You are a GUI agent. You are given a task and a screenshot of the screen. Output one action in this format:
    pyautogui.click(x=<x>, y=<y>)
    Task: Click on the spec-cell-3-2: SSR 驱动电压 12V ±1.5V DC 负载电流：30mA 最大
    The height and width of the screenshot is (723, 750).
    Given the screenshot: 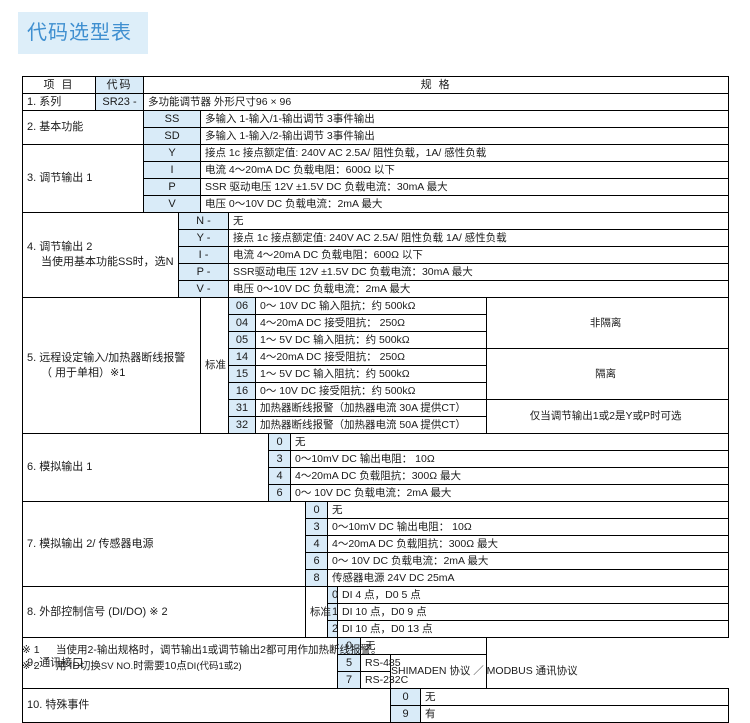 What is the action you would take?
    pyautogui.click(x=464, y=187)
    